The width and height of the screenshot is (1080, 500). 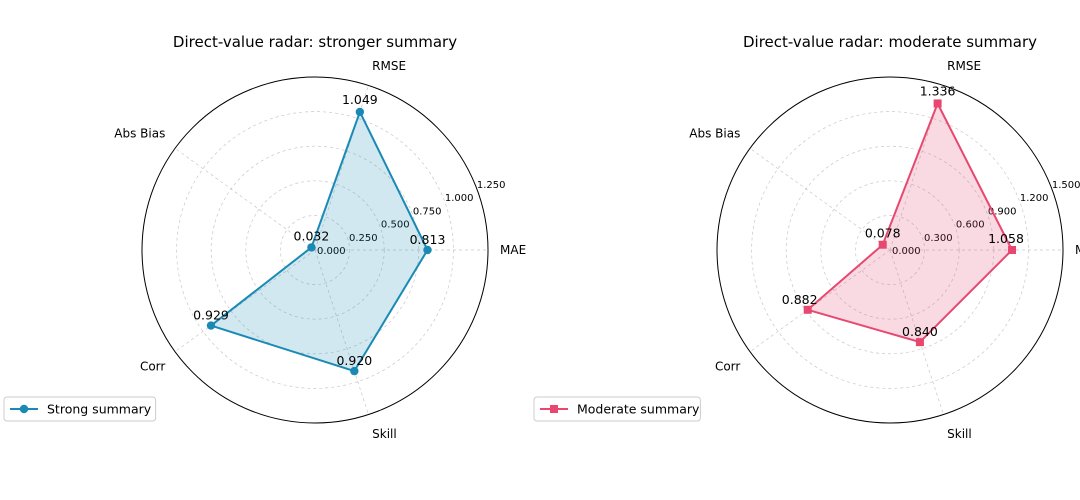 What do you see at coordinates (428, 239) in the screenshot?
I see `data-label: 0.813` at bounding box center [428, 239].